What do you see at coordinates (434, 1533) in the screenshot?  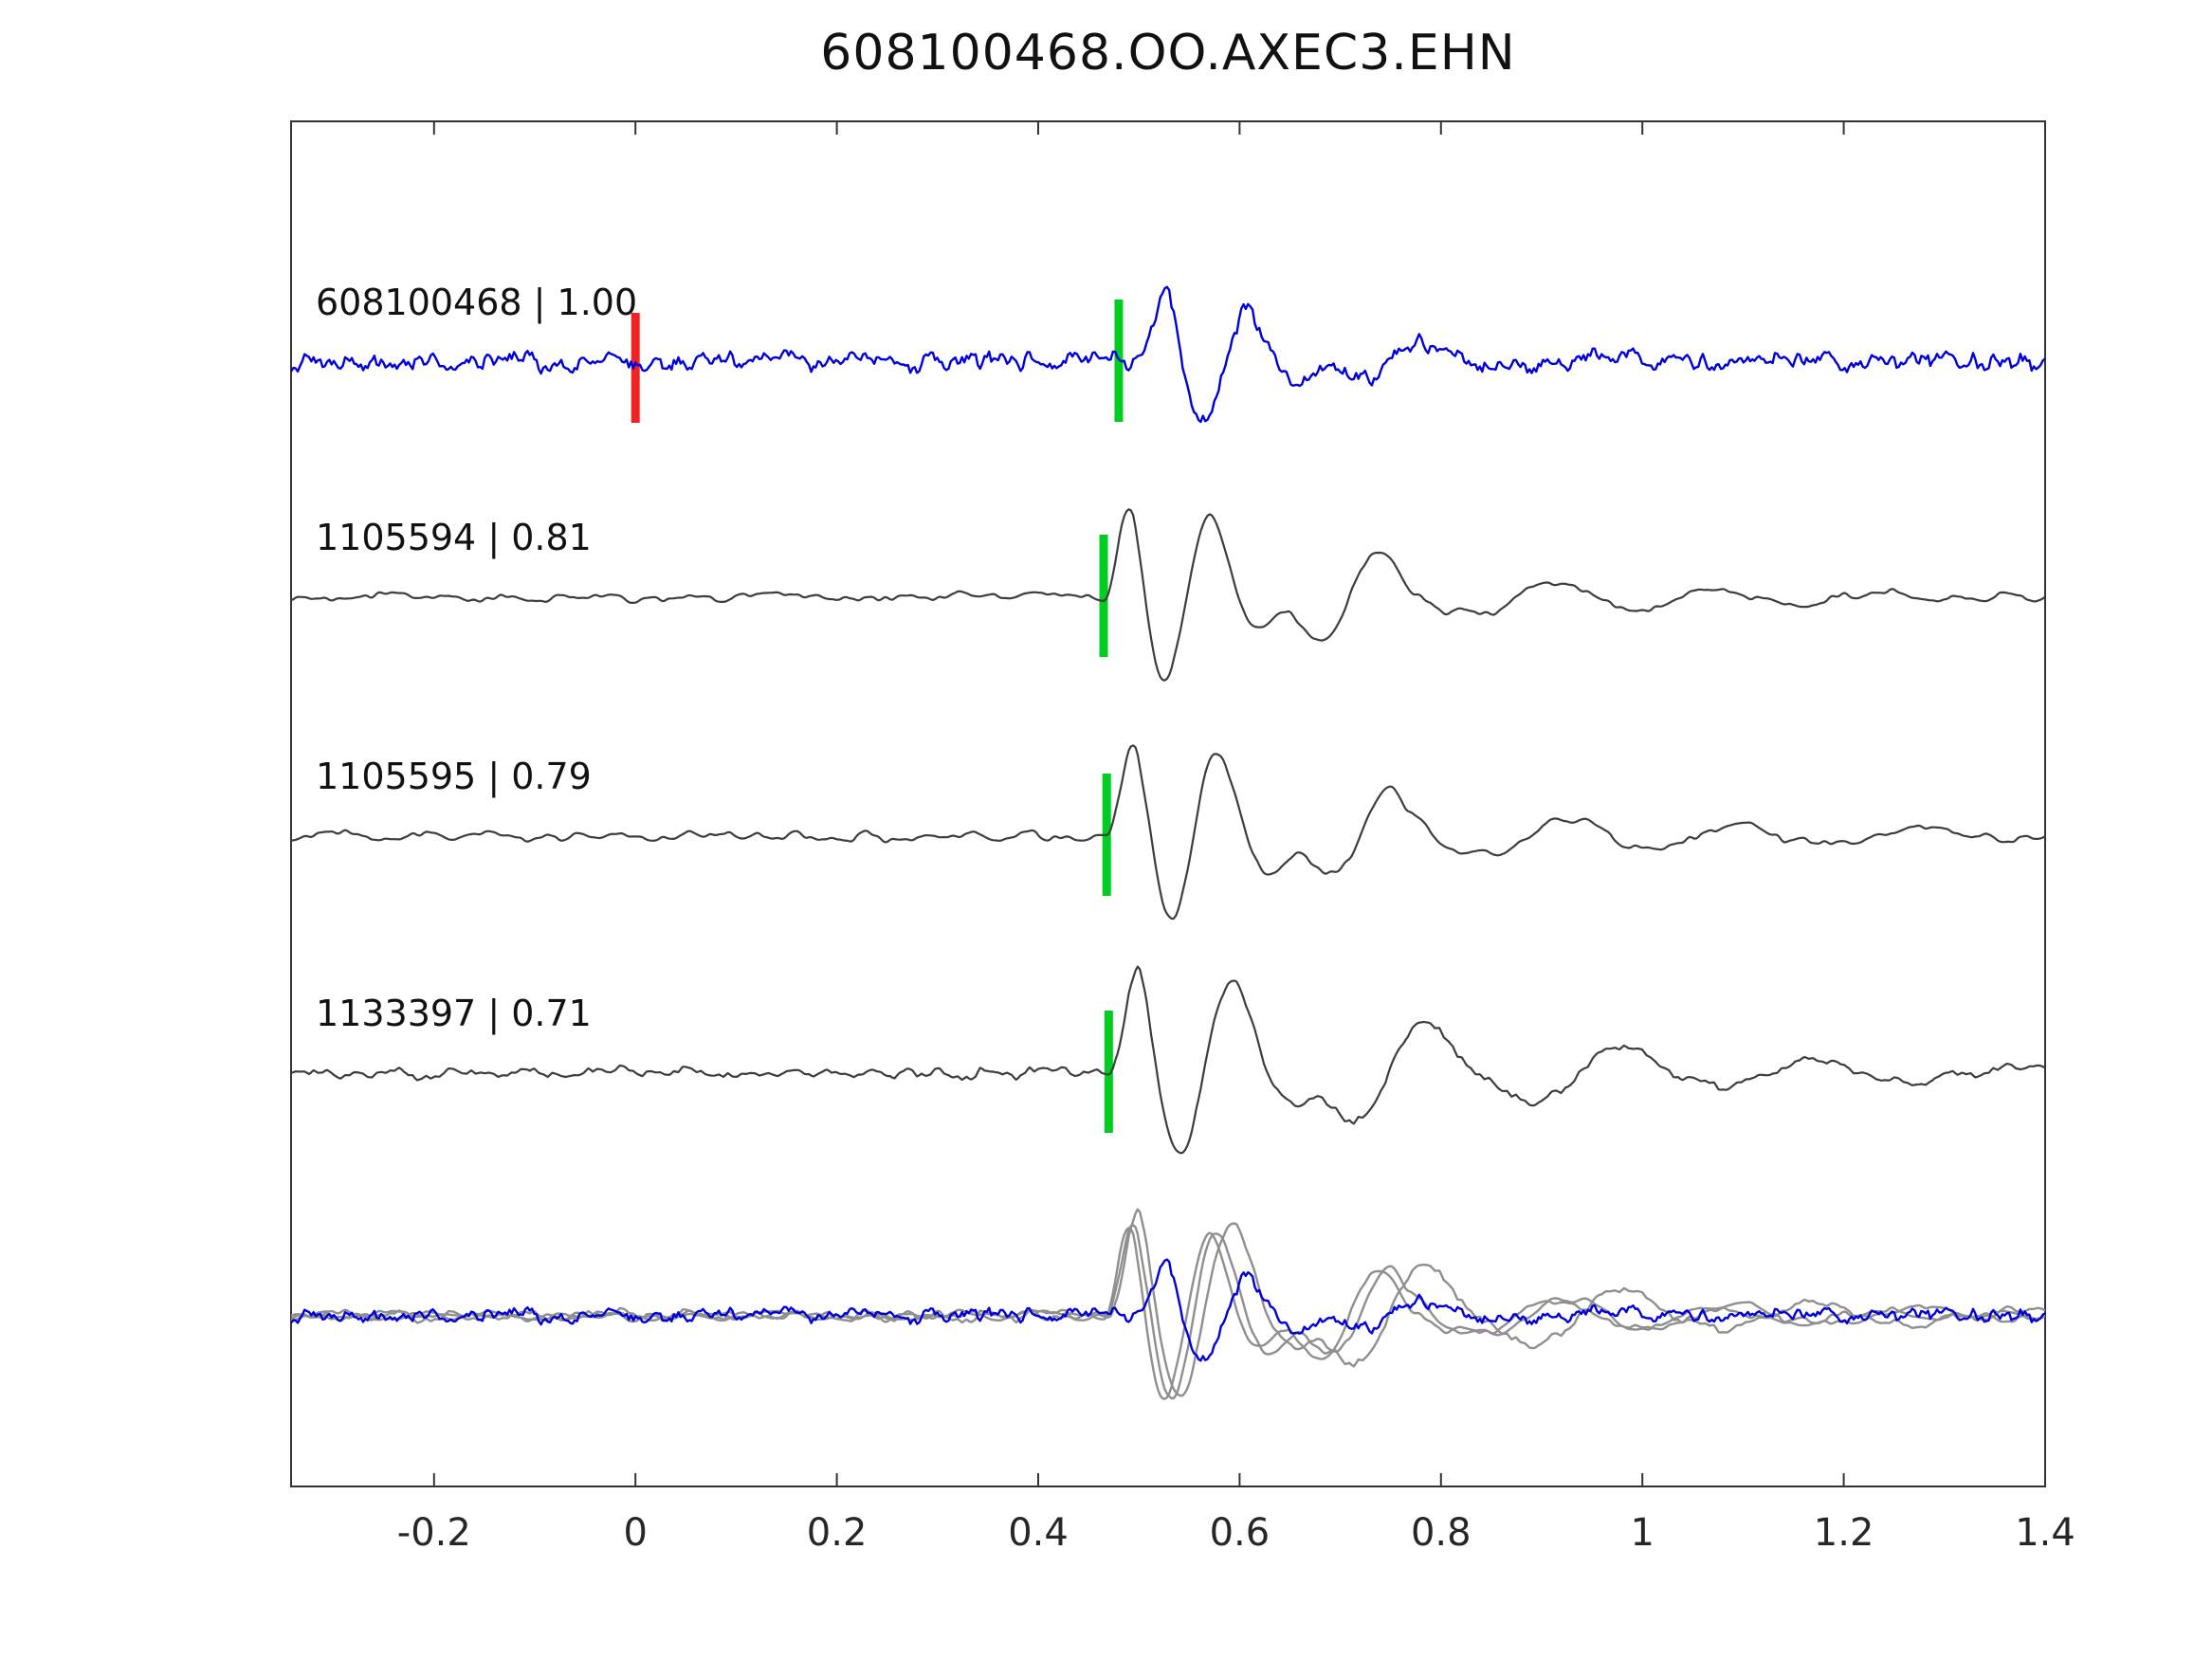 I see `x-tick-label: -0.2` at bounding box center [434, 1533].